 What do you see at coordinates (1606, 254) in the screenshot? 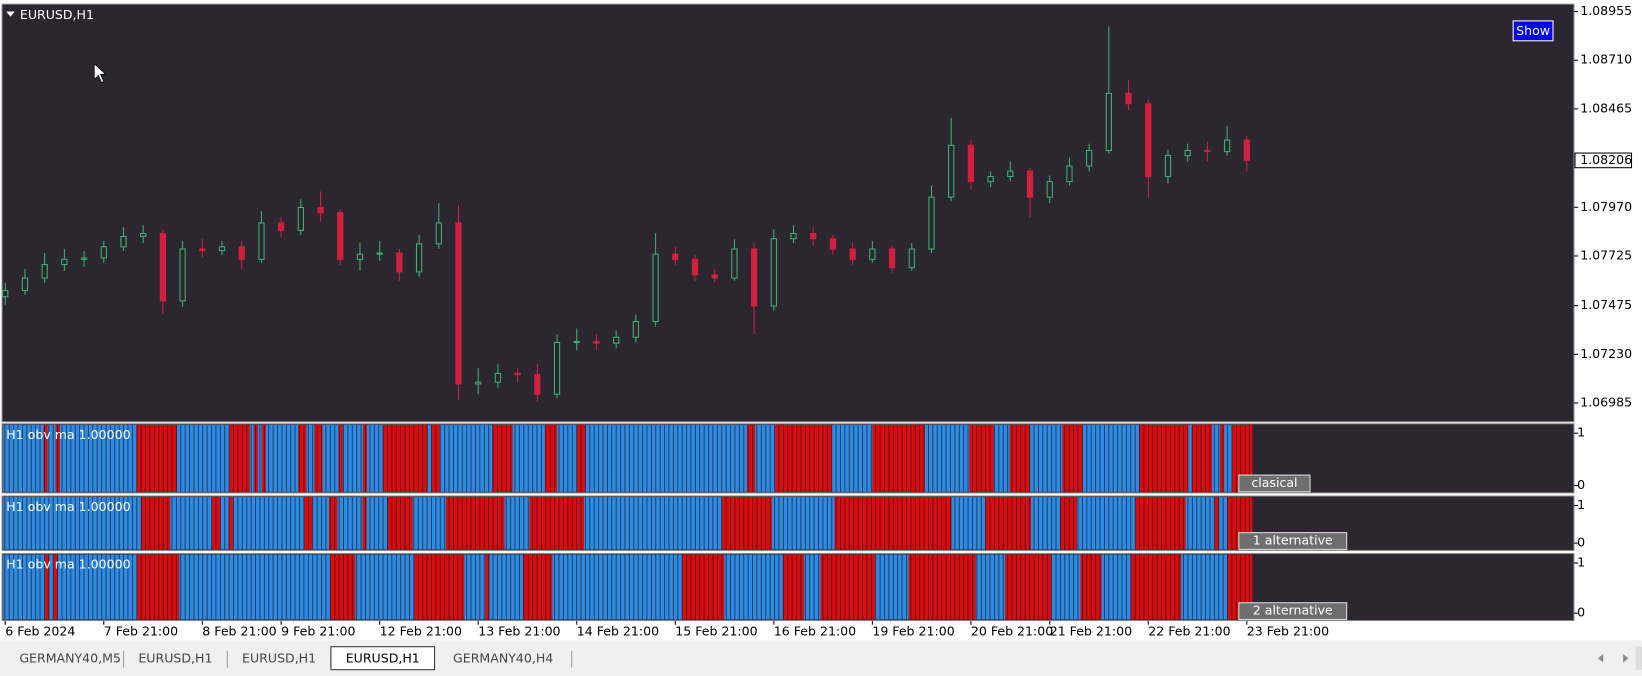
I see `y-tick-label: 1.07725` at bounding box center [1606, 254].